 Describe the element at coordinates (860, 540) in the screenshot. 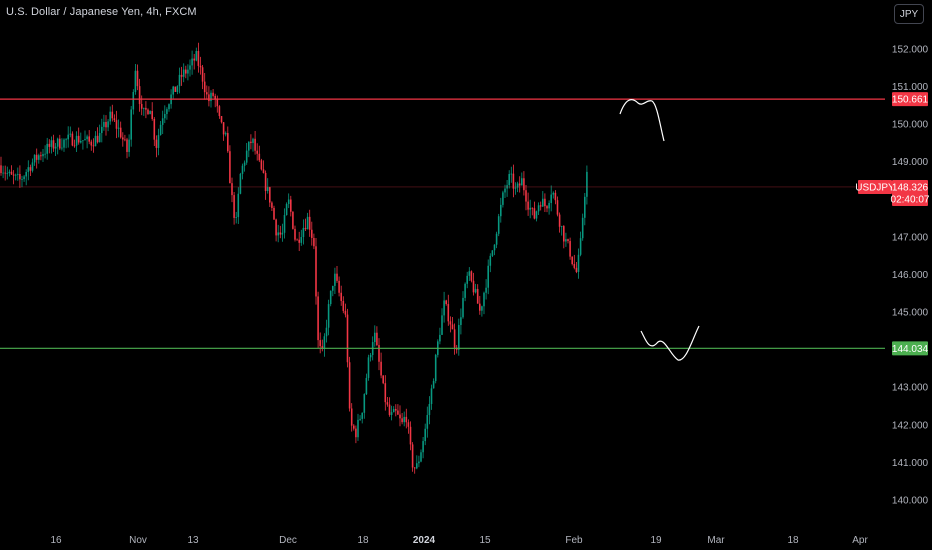

I see `x-tick-label: Apr` at that location.